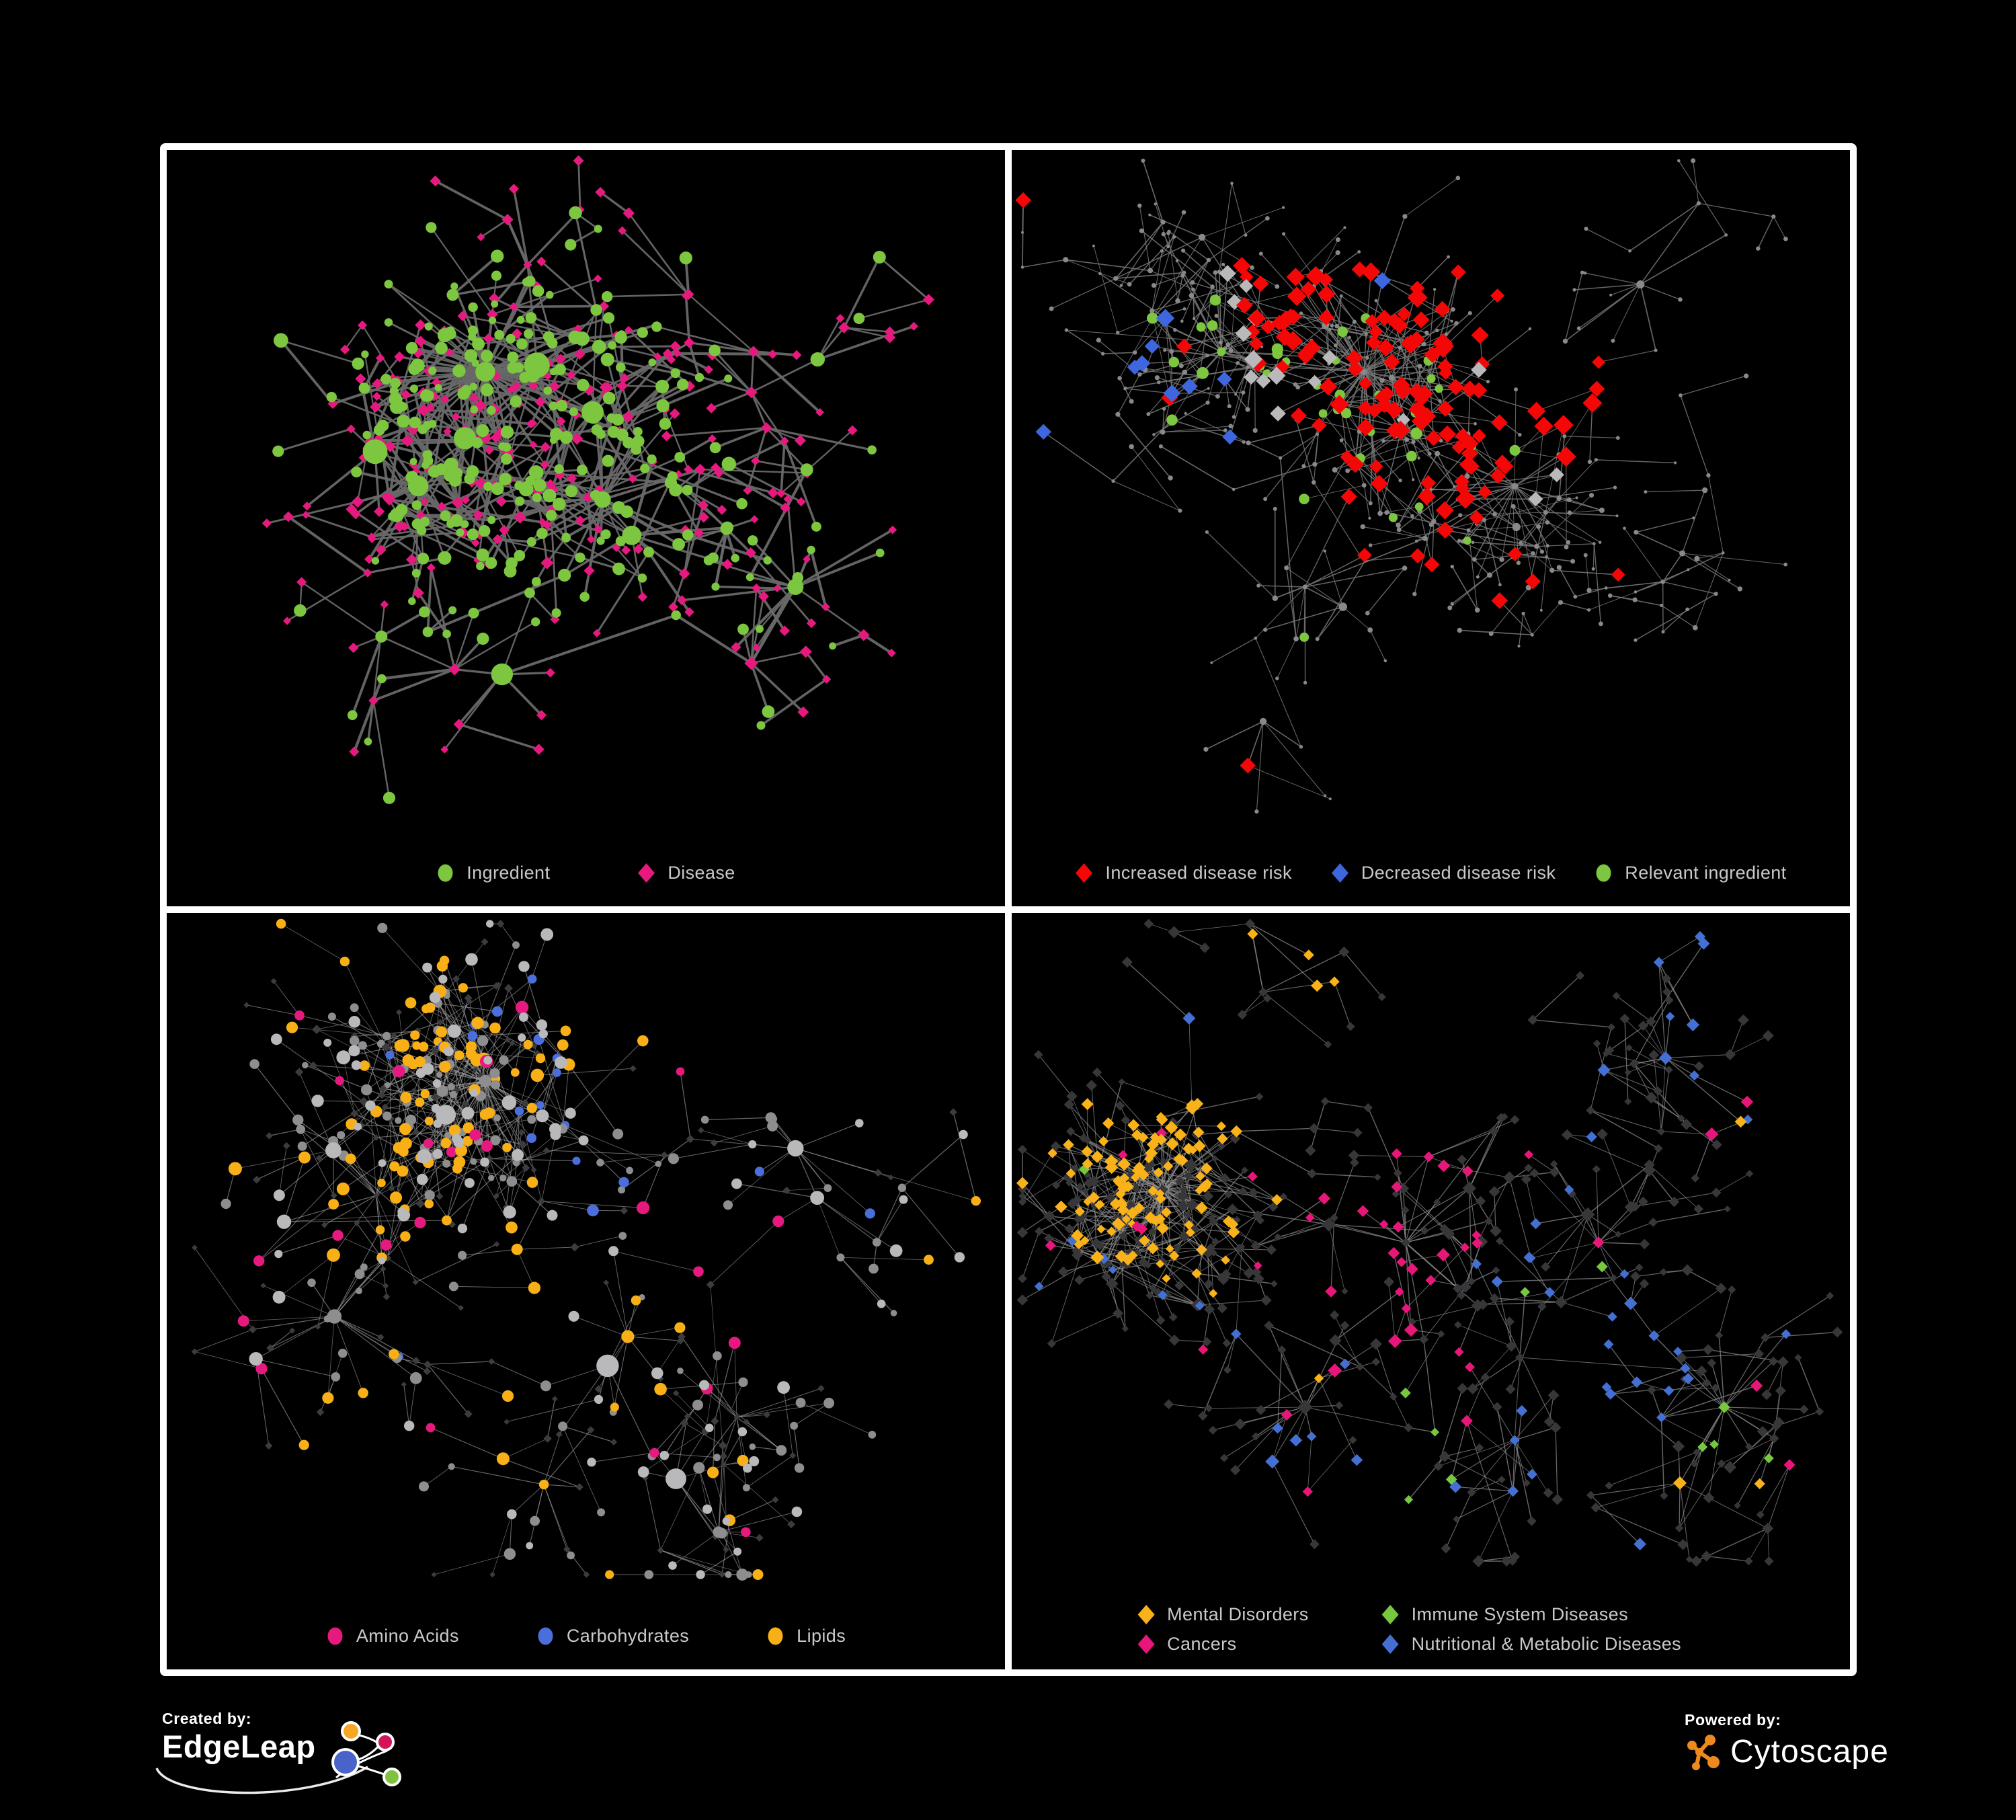  I want to click on legend-item-relevant-ingredient: Relevant ingredient, so click(1690, 873).